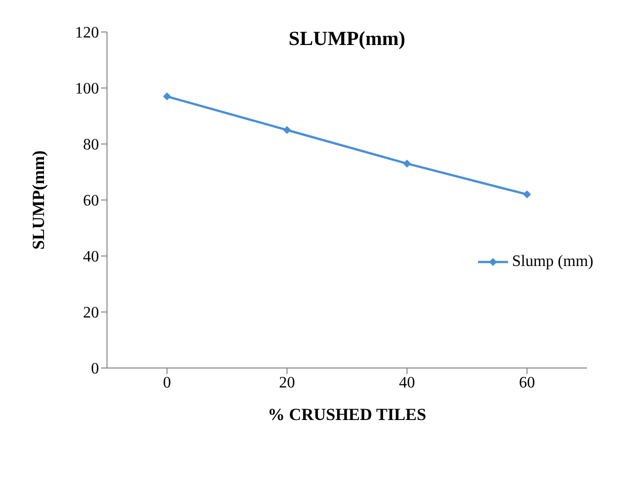 The width and height of the screenshot is (642, 481). Describe the element at coordinates (87, 89) in the screenshot. I see `y-tick-label: 100` at that location.